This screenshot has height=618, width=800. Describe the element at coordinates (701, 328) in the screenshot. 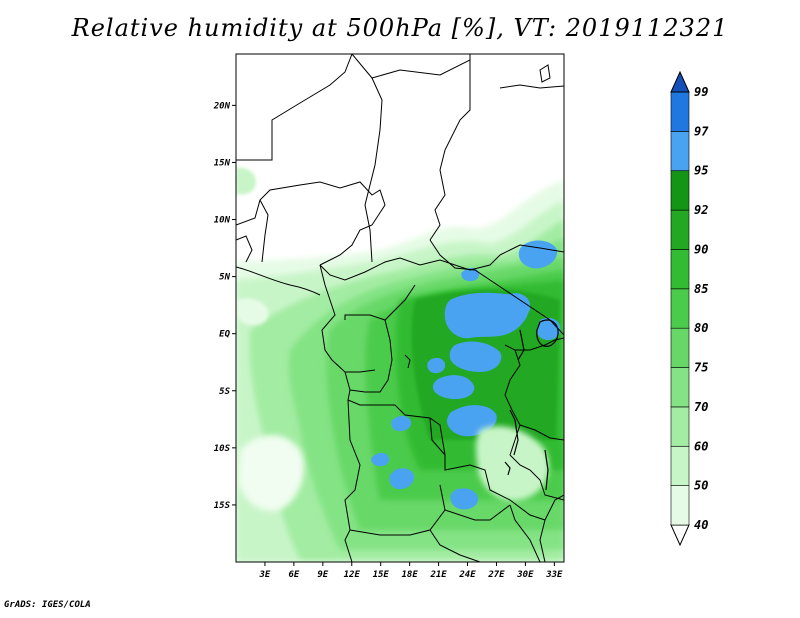

I see `colorbar-label: 80` at that location.